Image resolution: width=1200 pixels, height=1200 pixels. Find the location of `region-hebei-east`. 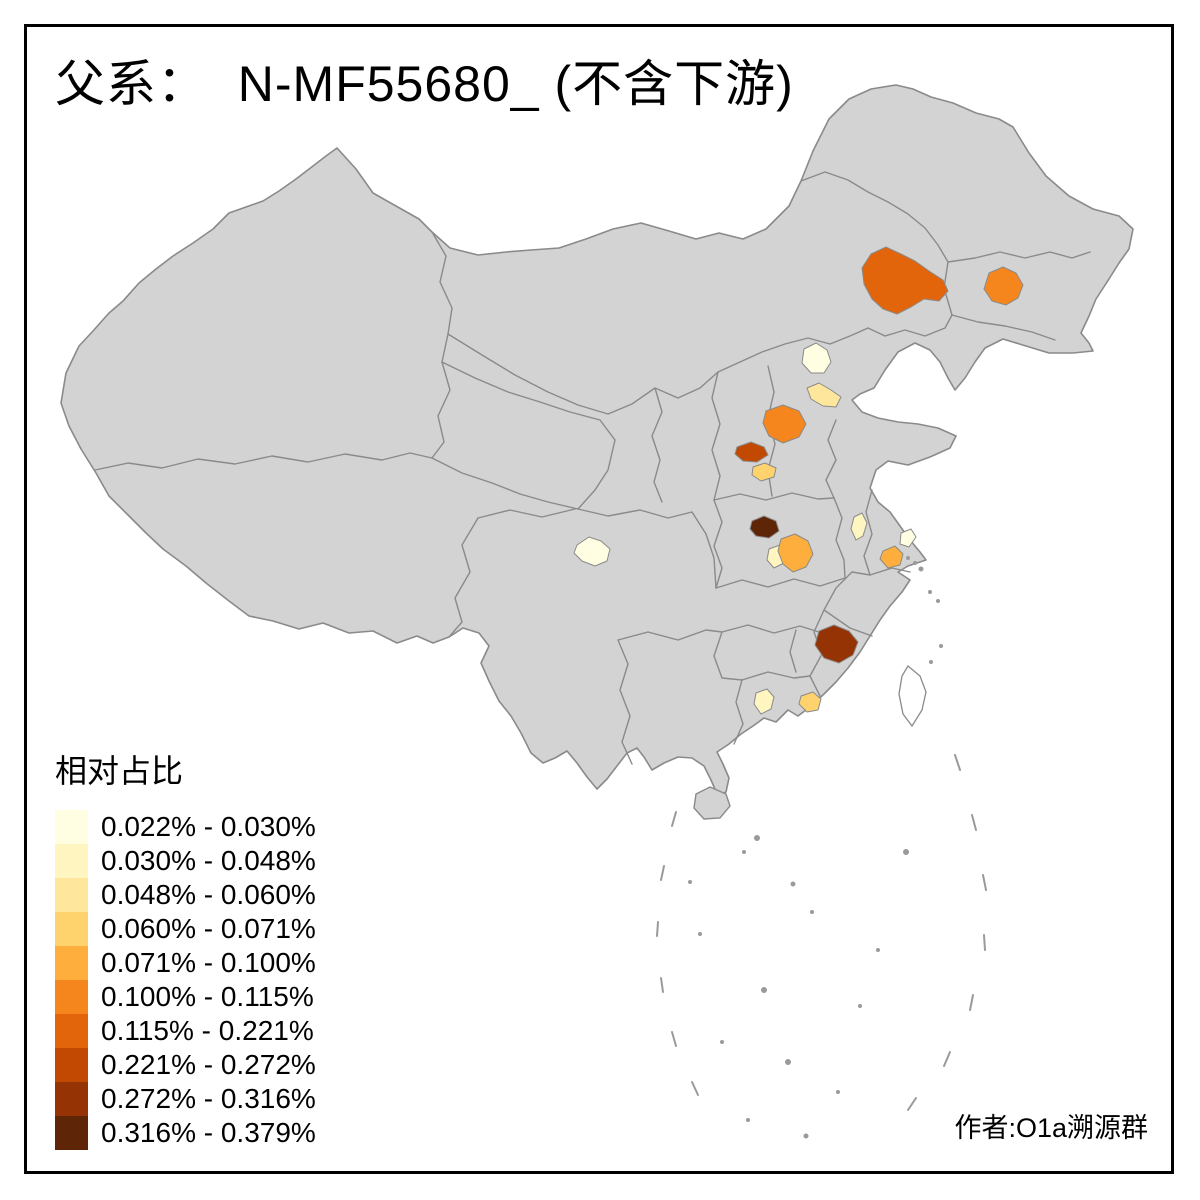

region-hebei-east is located at coordinates (824, 395).